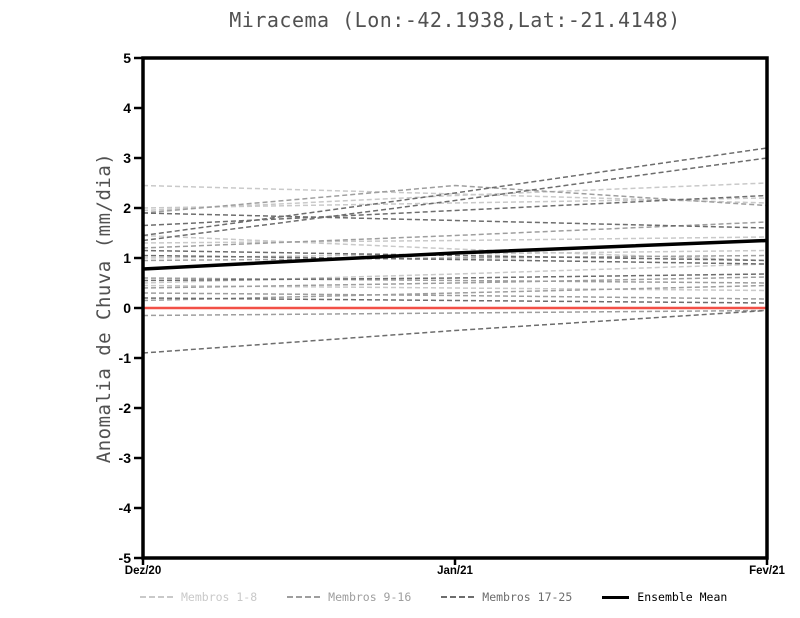 This screenshot has width=800, height=618. What do you see at coordinates (219, 597) in the screenshot?
I see `legend-label: Membros 1-8` at bounding box center [219, 597].